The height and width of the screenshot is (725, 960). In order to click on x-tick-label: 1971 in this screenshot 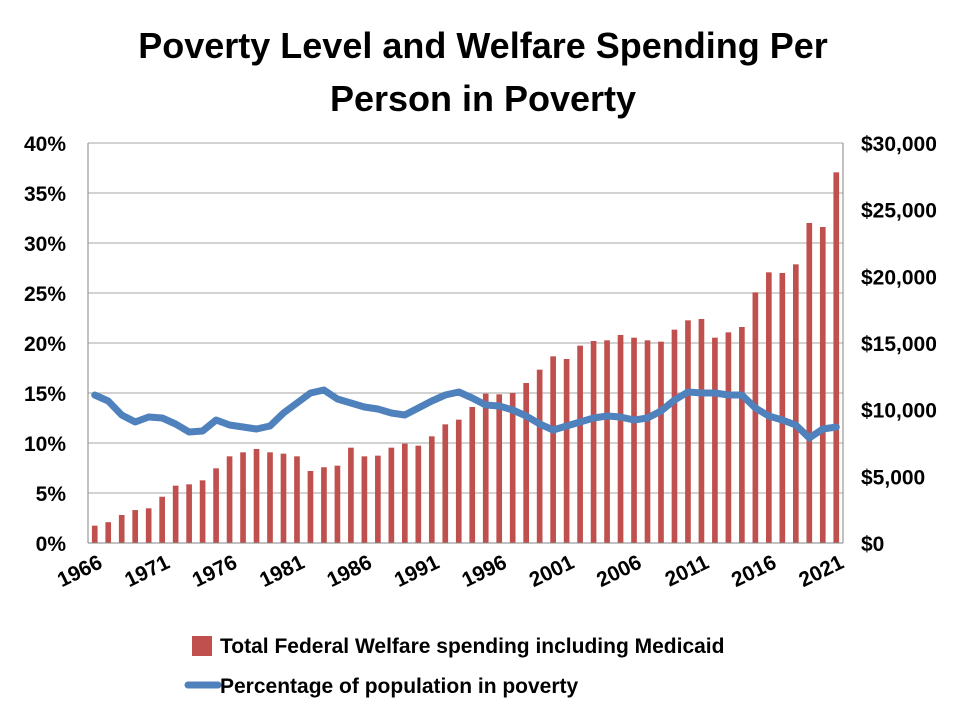, I will do `click(147, 571)`.